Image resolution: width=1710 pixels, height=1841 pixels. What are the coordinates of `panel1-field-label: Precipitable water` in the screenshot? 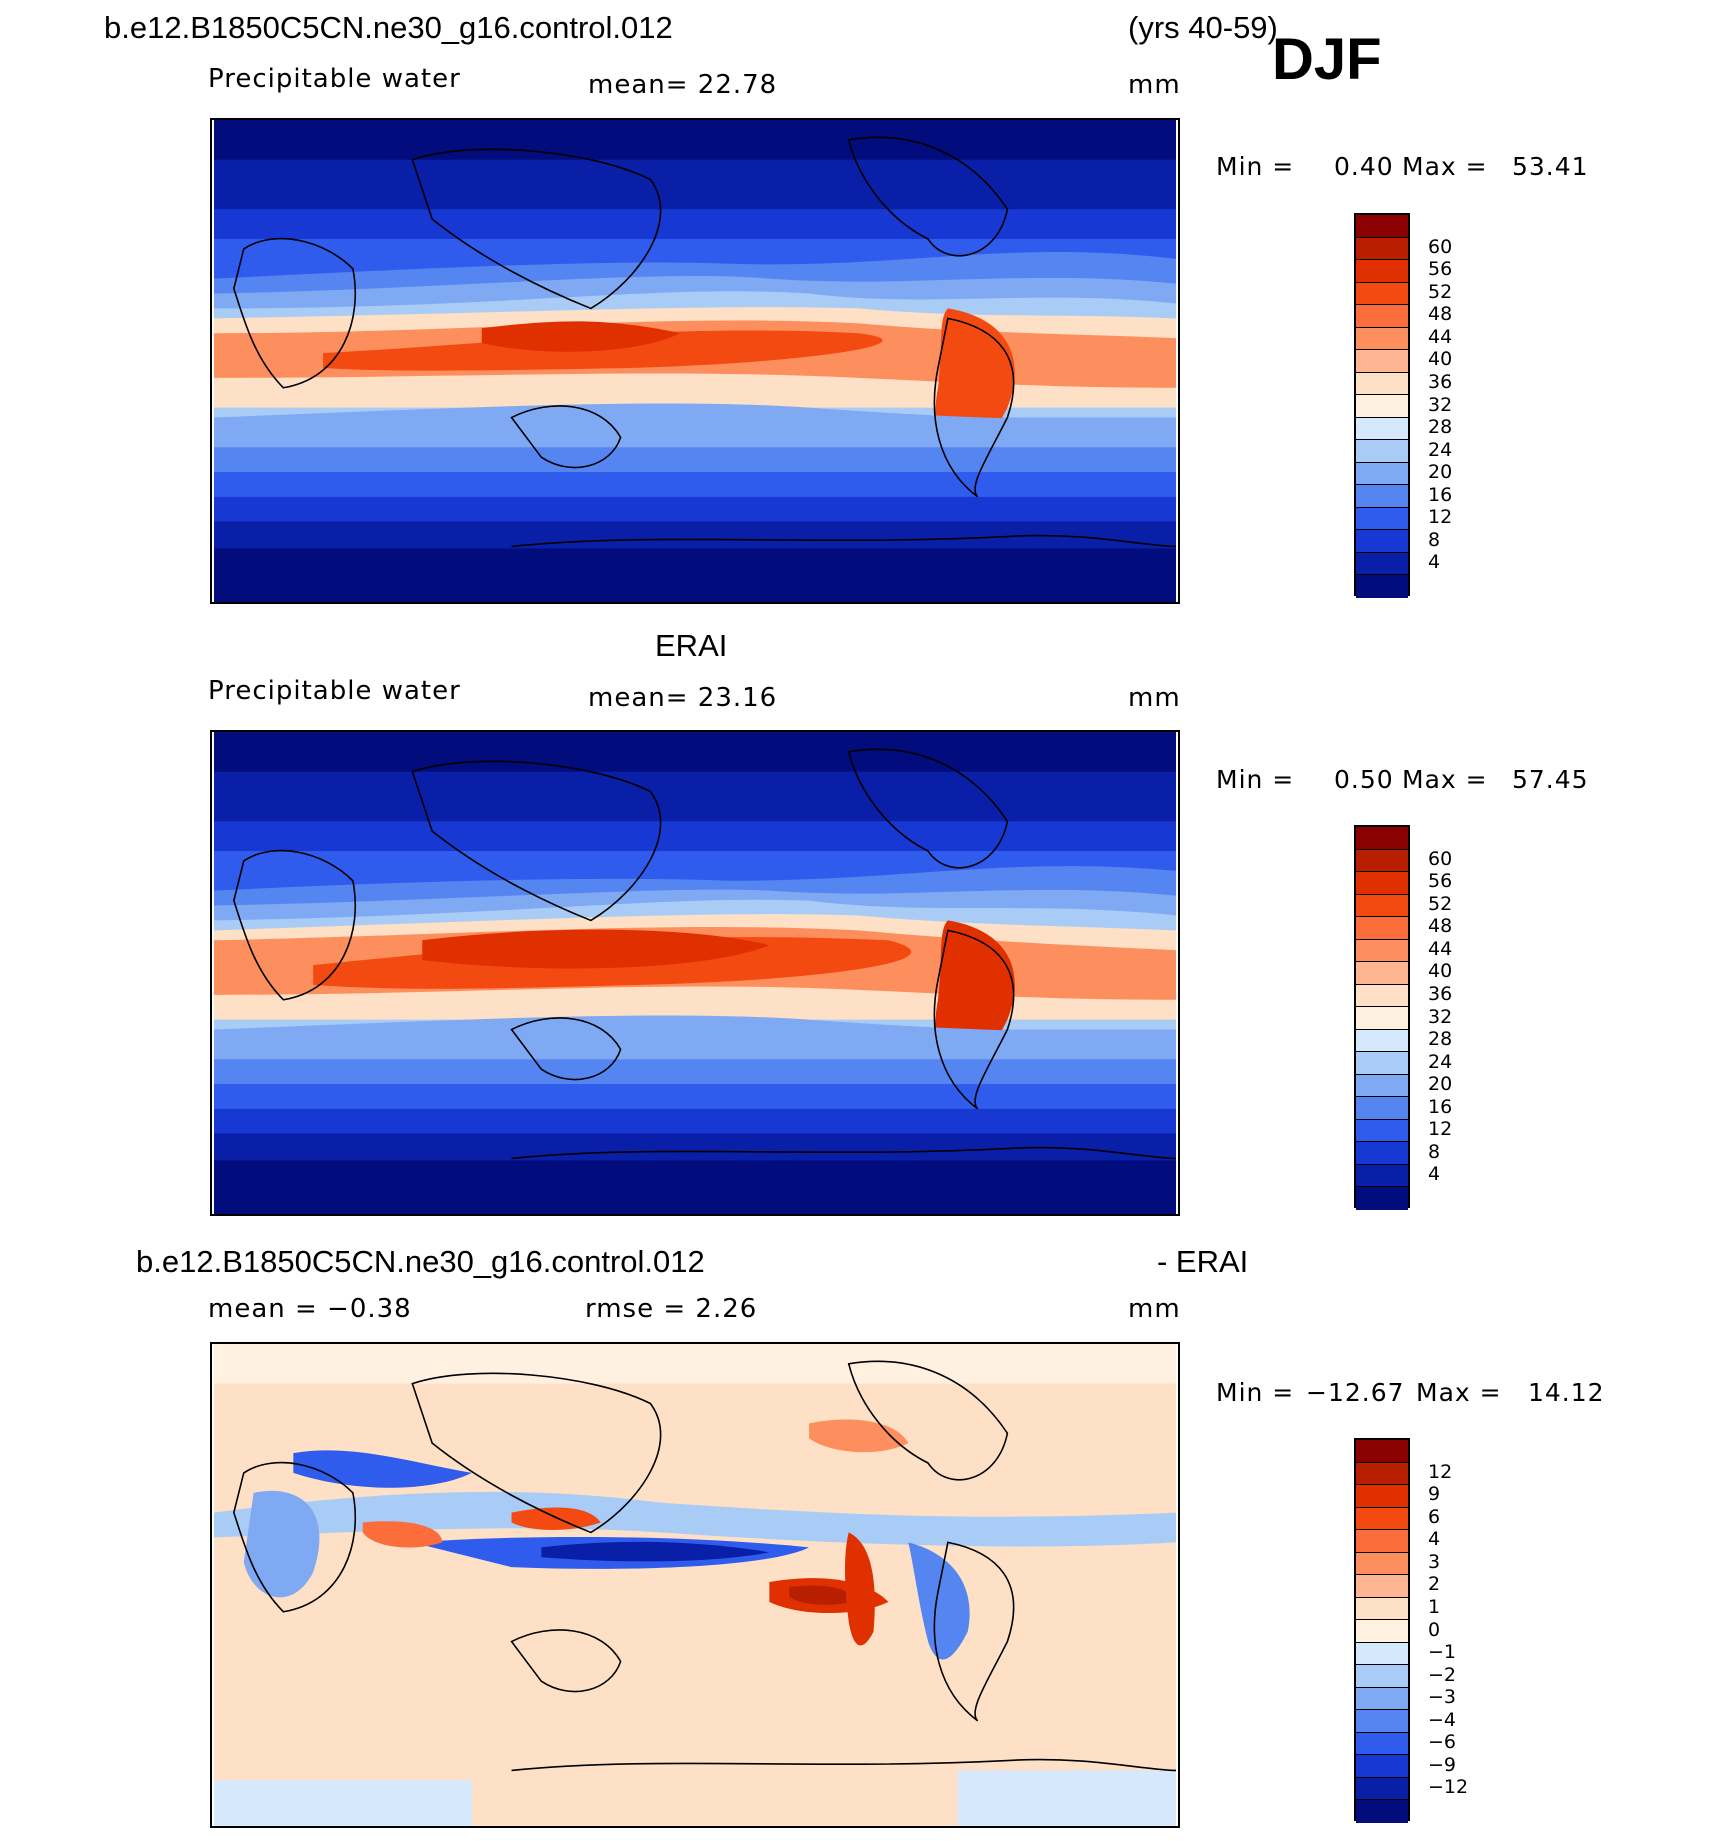 It's located at (334, 79).